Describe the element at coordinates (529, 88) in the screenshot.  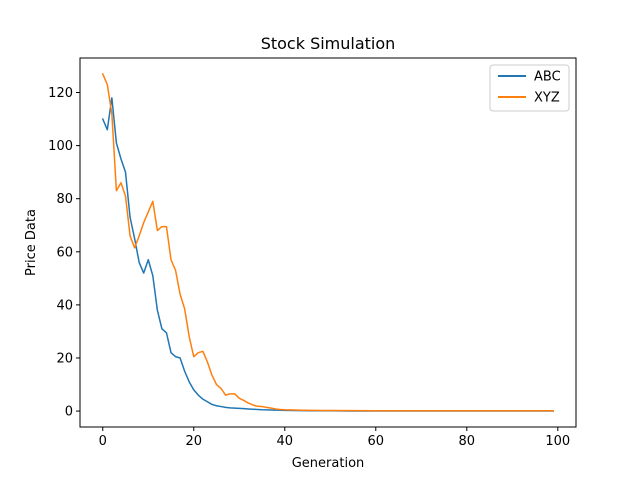
I see `legend: ABC XYZ` at that location.